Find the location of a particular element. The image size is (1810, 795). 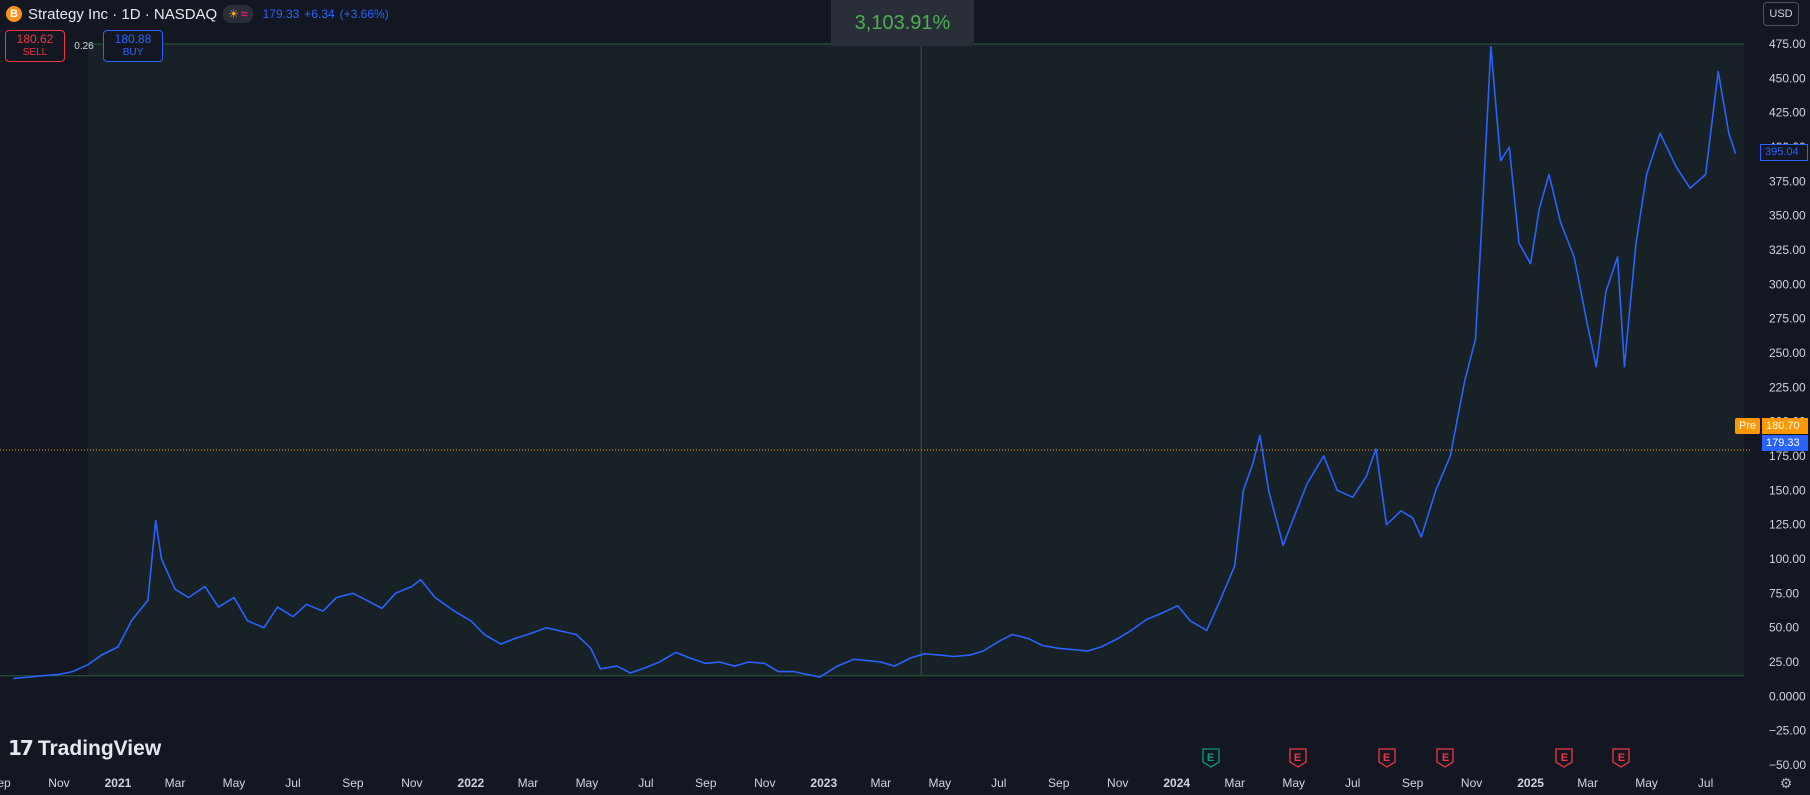

price-axis-tick-label: 125.00 is located at coordinates (1787, 525).